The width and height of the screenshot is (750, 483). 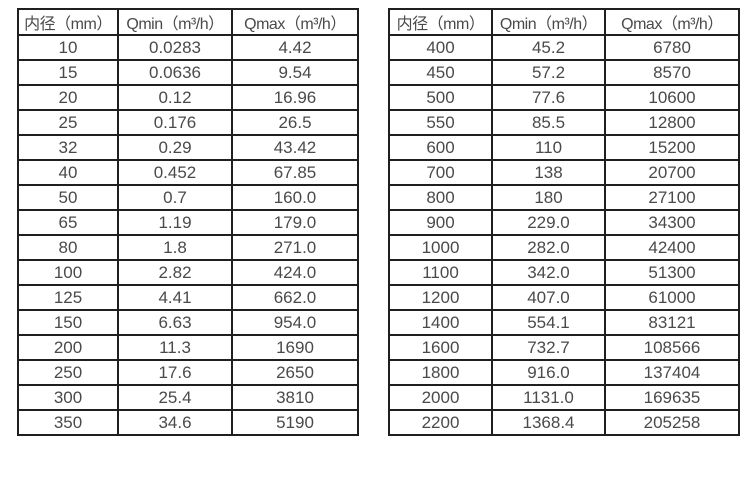 What do you see at coordinates (548, 397) in the screenshot?
I see `table-cell: 1131.0` at bounding box center [548, 397].